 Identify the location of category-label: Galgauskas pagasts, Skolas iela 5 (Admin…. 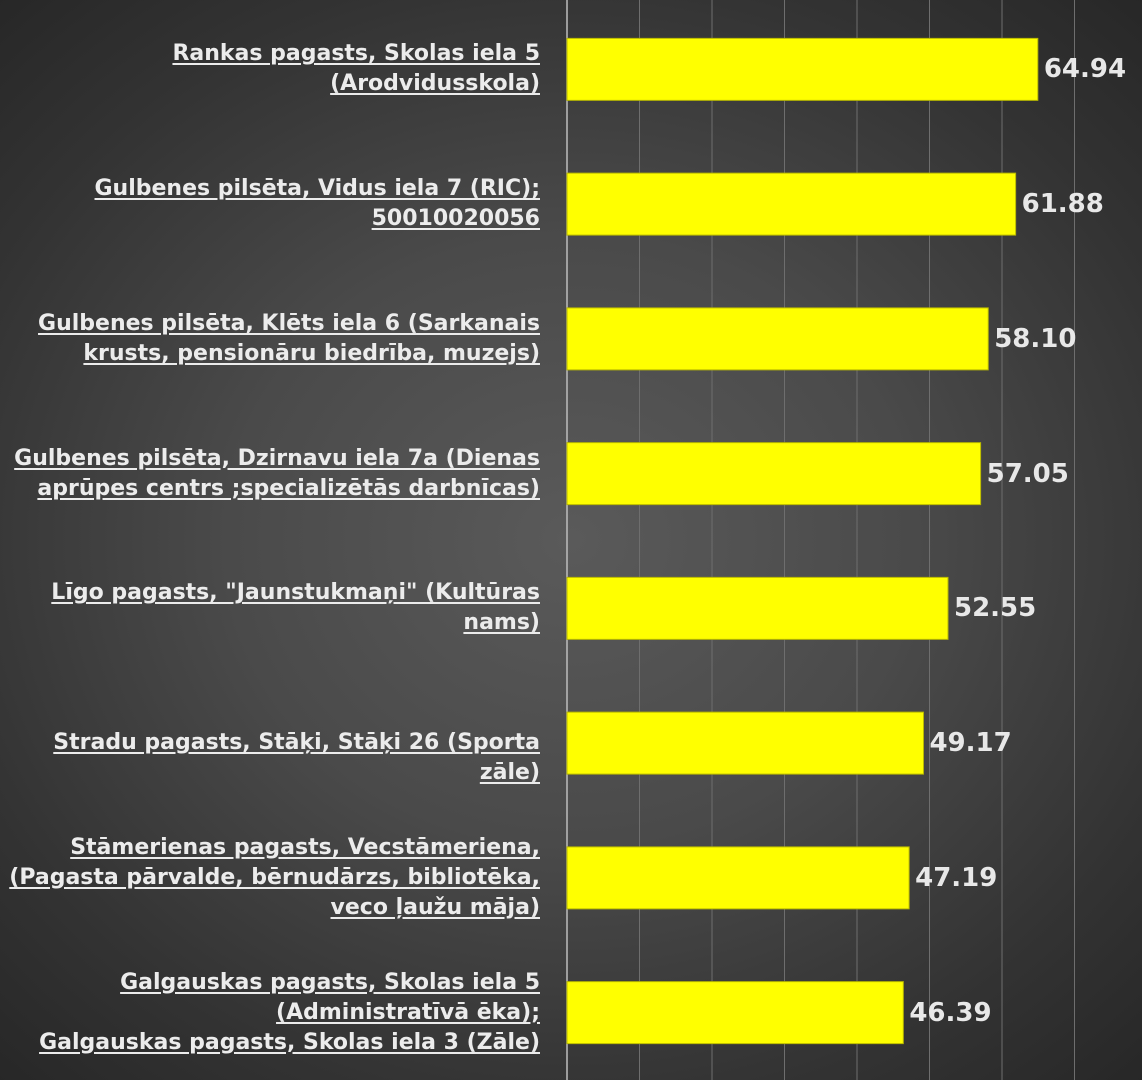
(289, 1012).